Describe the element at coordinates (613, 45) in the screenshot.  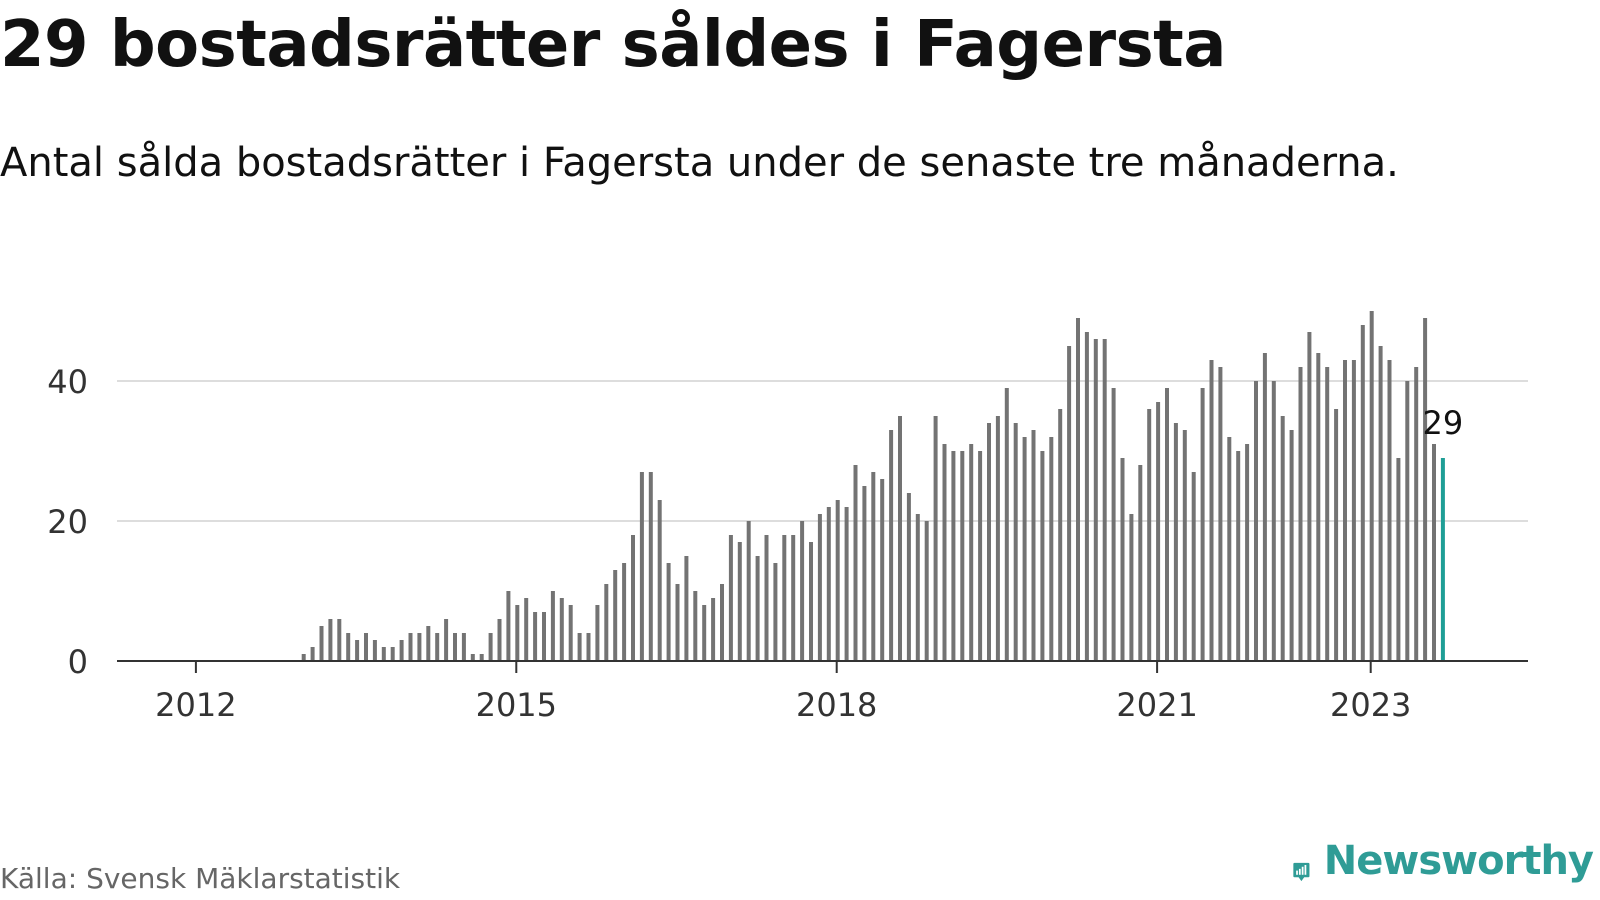
I see `chart-title: 29 bostadsrätter såldes i Fagersta` at that location.